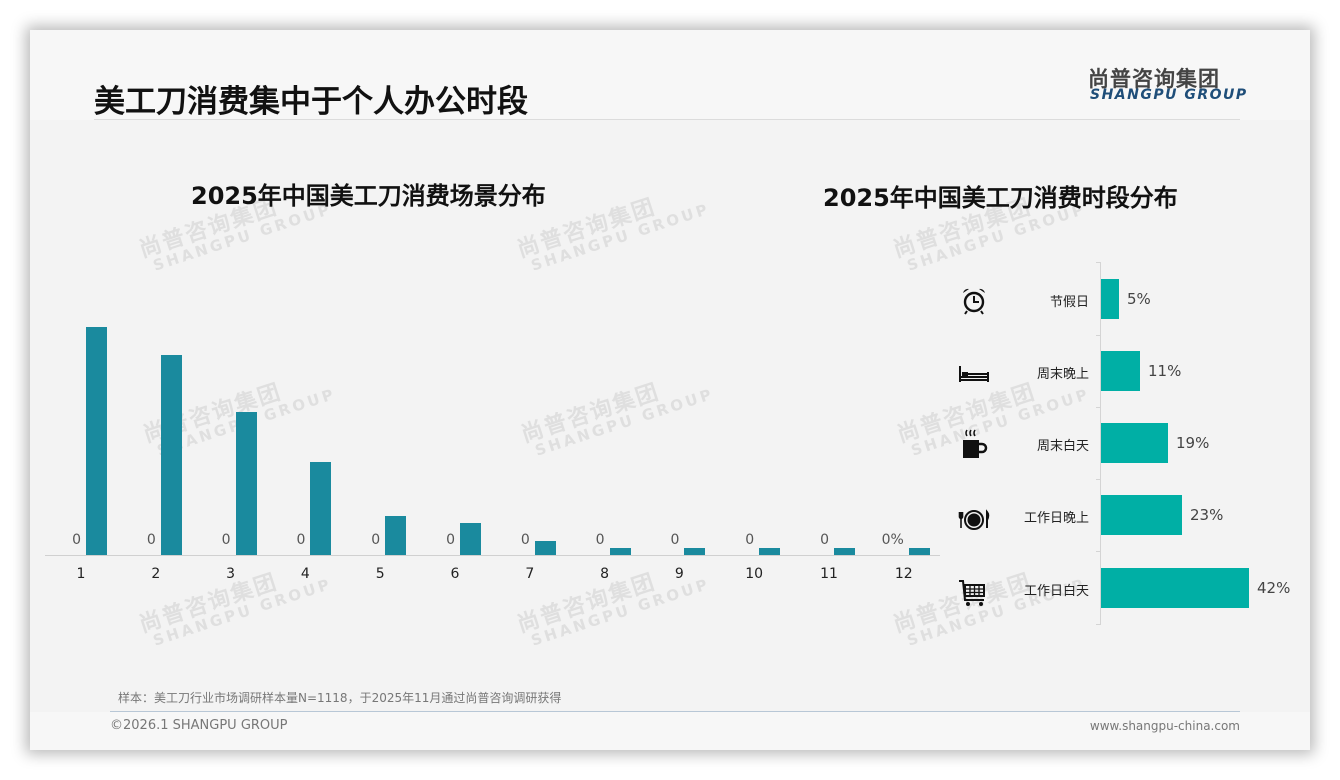 This screenshot has height=780, width=1340. I want to click on x-tick-label: 12, so click(903, 574).